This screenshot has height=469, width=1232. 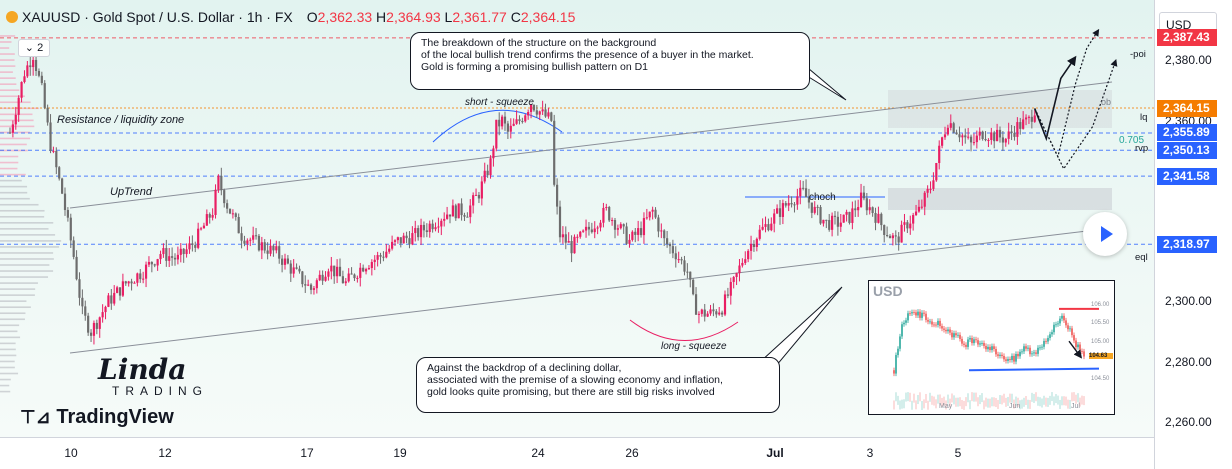 What do you see at coordinates (1187, 150) in the screenshot?
I see `price-level-tag: 2,350.13` at bounding box center [1187, 150].